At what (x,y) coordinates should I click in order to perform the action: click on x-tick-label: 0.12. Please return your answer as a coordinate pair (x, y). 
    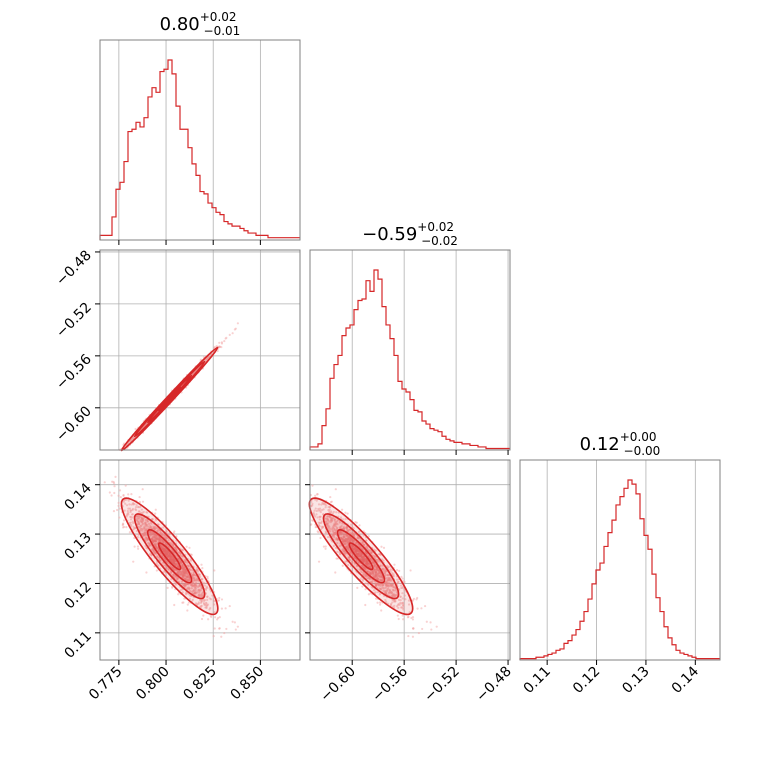
    Looking at the image, I should click on (586, 680).